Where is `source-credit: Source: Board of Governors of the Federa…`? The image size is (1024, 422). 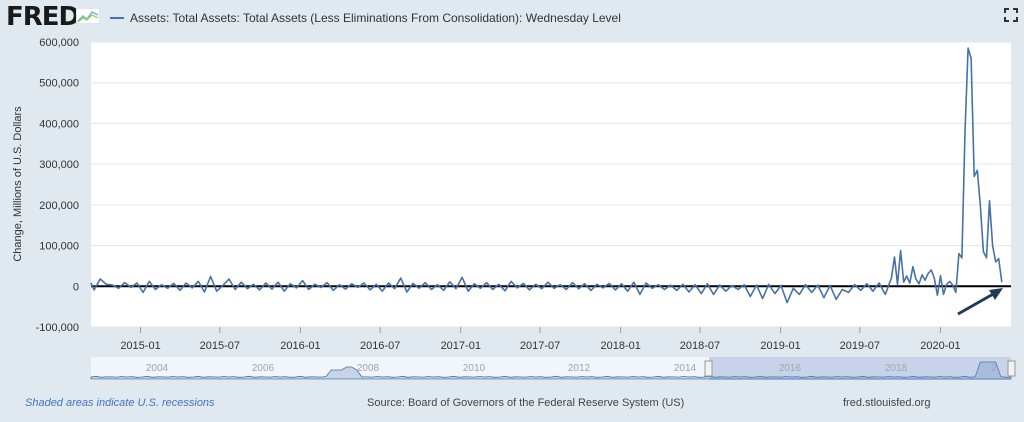
source-credit: Source: Board of Governors of the Federa… is located at coordinates (526, 403).